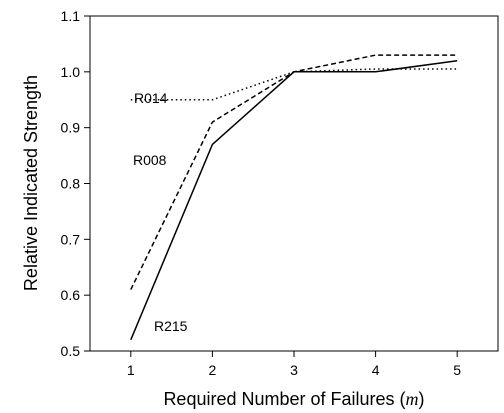 The image size is (504, 413). What do you see at coordinates (294, 370) in the screenshot?
I see `x-tick-label: 3` at bounding box center [294, 370].